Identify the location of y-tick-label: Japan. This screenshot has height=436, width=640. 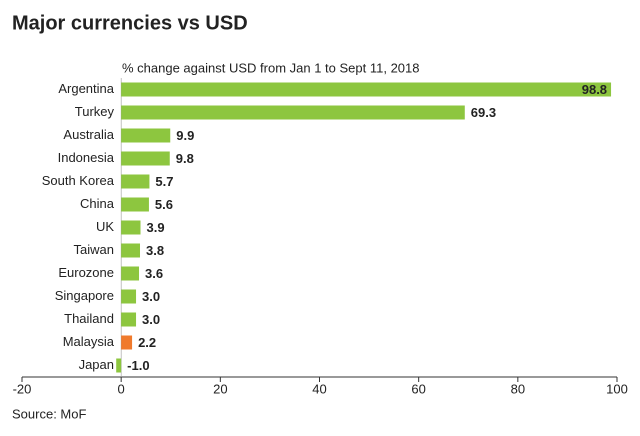
(96, 364).